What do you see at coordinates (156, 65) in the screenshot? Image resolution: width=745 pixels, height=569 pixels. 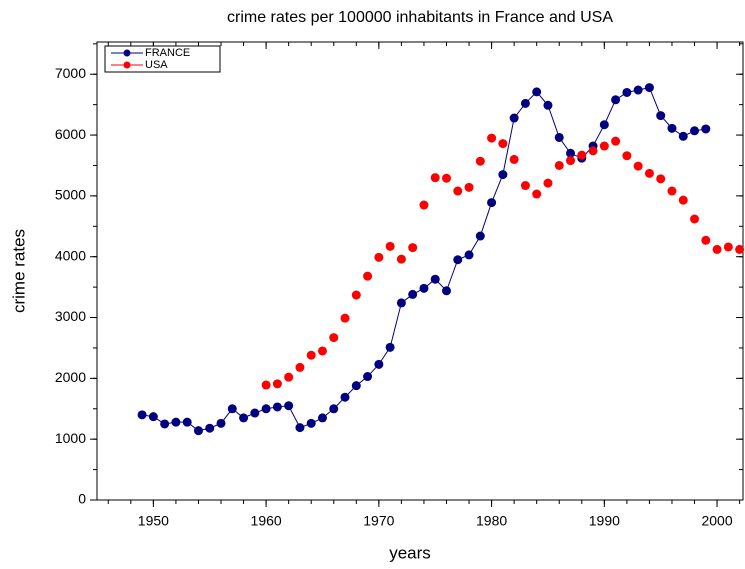 I see `legend-label: USA` at bounding box center [156, 65].